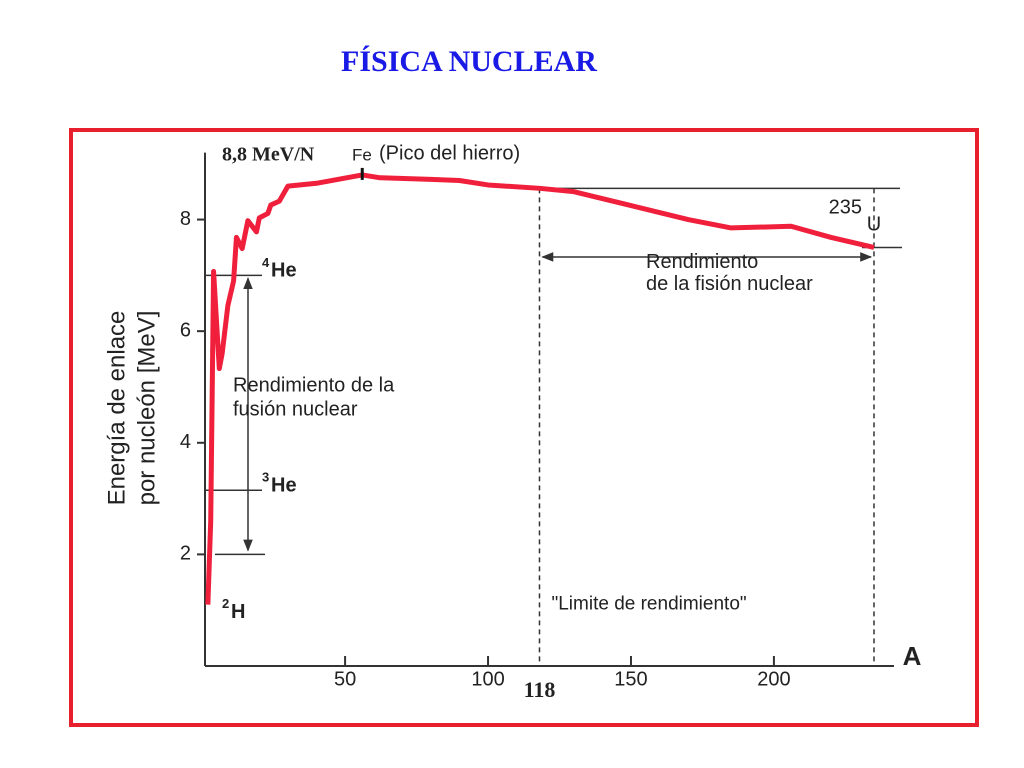 The height and width of the screenshot is (768, 1024). Describe the element at coordinates (238, 612) in the screenshot. I see `nuclide-symbol: H` at that location.